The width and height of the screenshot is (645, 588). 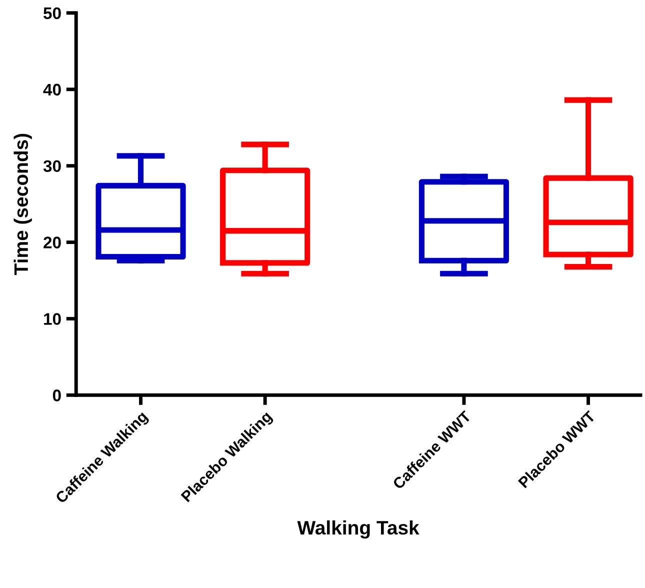 What do you see at coordinates (358, 529) in the screenshot?
I see `x-axis-title: Walking Task` at bounding box center [358, 529].